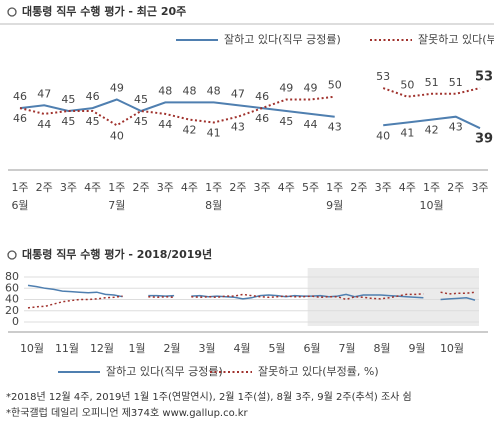 This screenshot has height=425, width=494. What do you see at coordinates (127, 413) in the screenshot?
I see `footnote: *한국갤럽 데일리 오피니언 제374호 www.gallup.co.kr` at bounding box center [127, 413].